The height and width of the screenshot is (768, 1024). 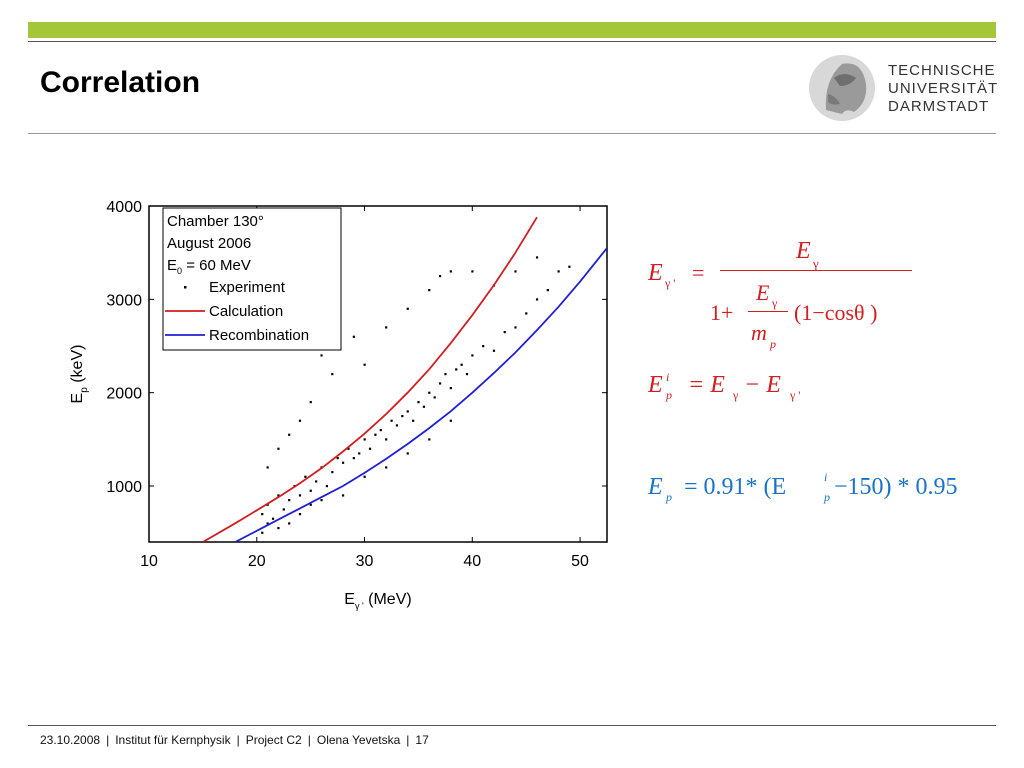 I want to click on eq3-part-a: = 0.91* (E, so click(x=735, y=487).